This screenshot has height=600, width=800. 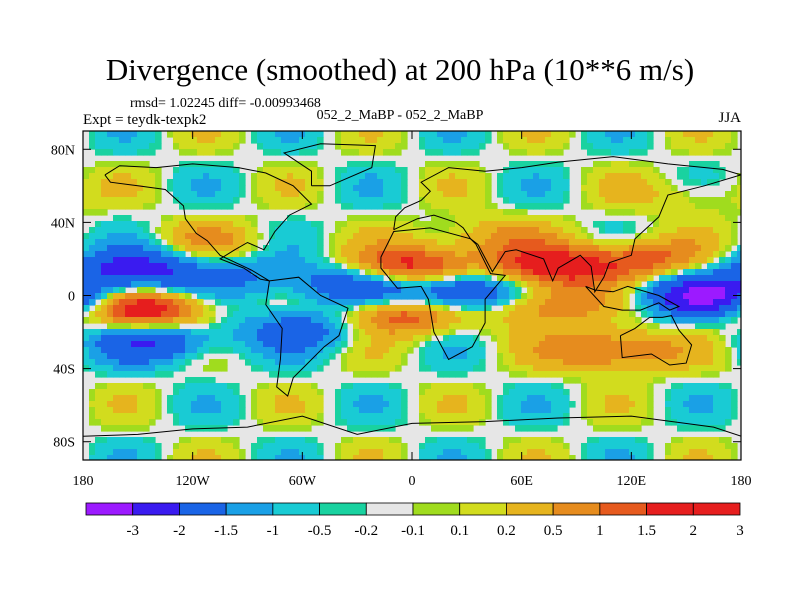 What do you see at coordinates (303, 481) in the screenshot?
I see `x-tick-label: 60W` at bounding box center [303, 481].